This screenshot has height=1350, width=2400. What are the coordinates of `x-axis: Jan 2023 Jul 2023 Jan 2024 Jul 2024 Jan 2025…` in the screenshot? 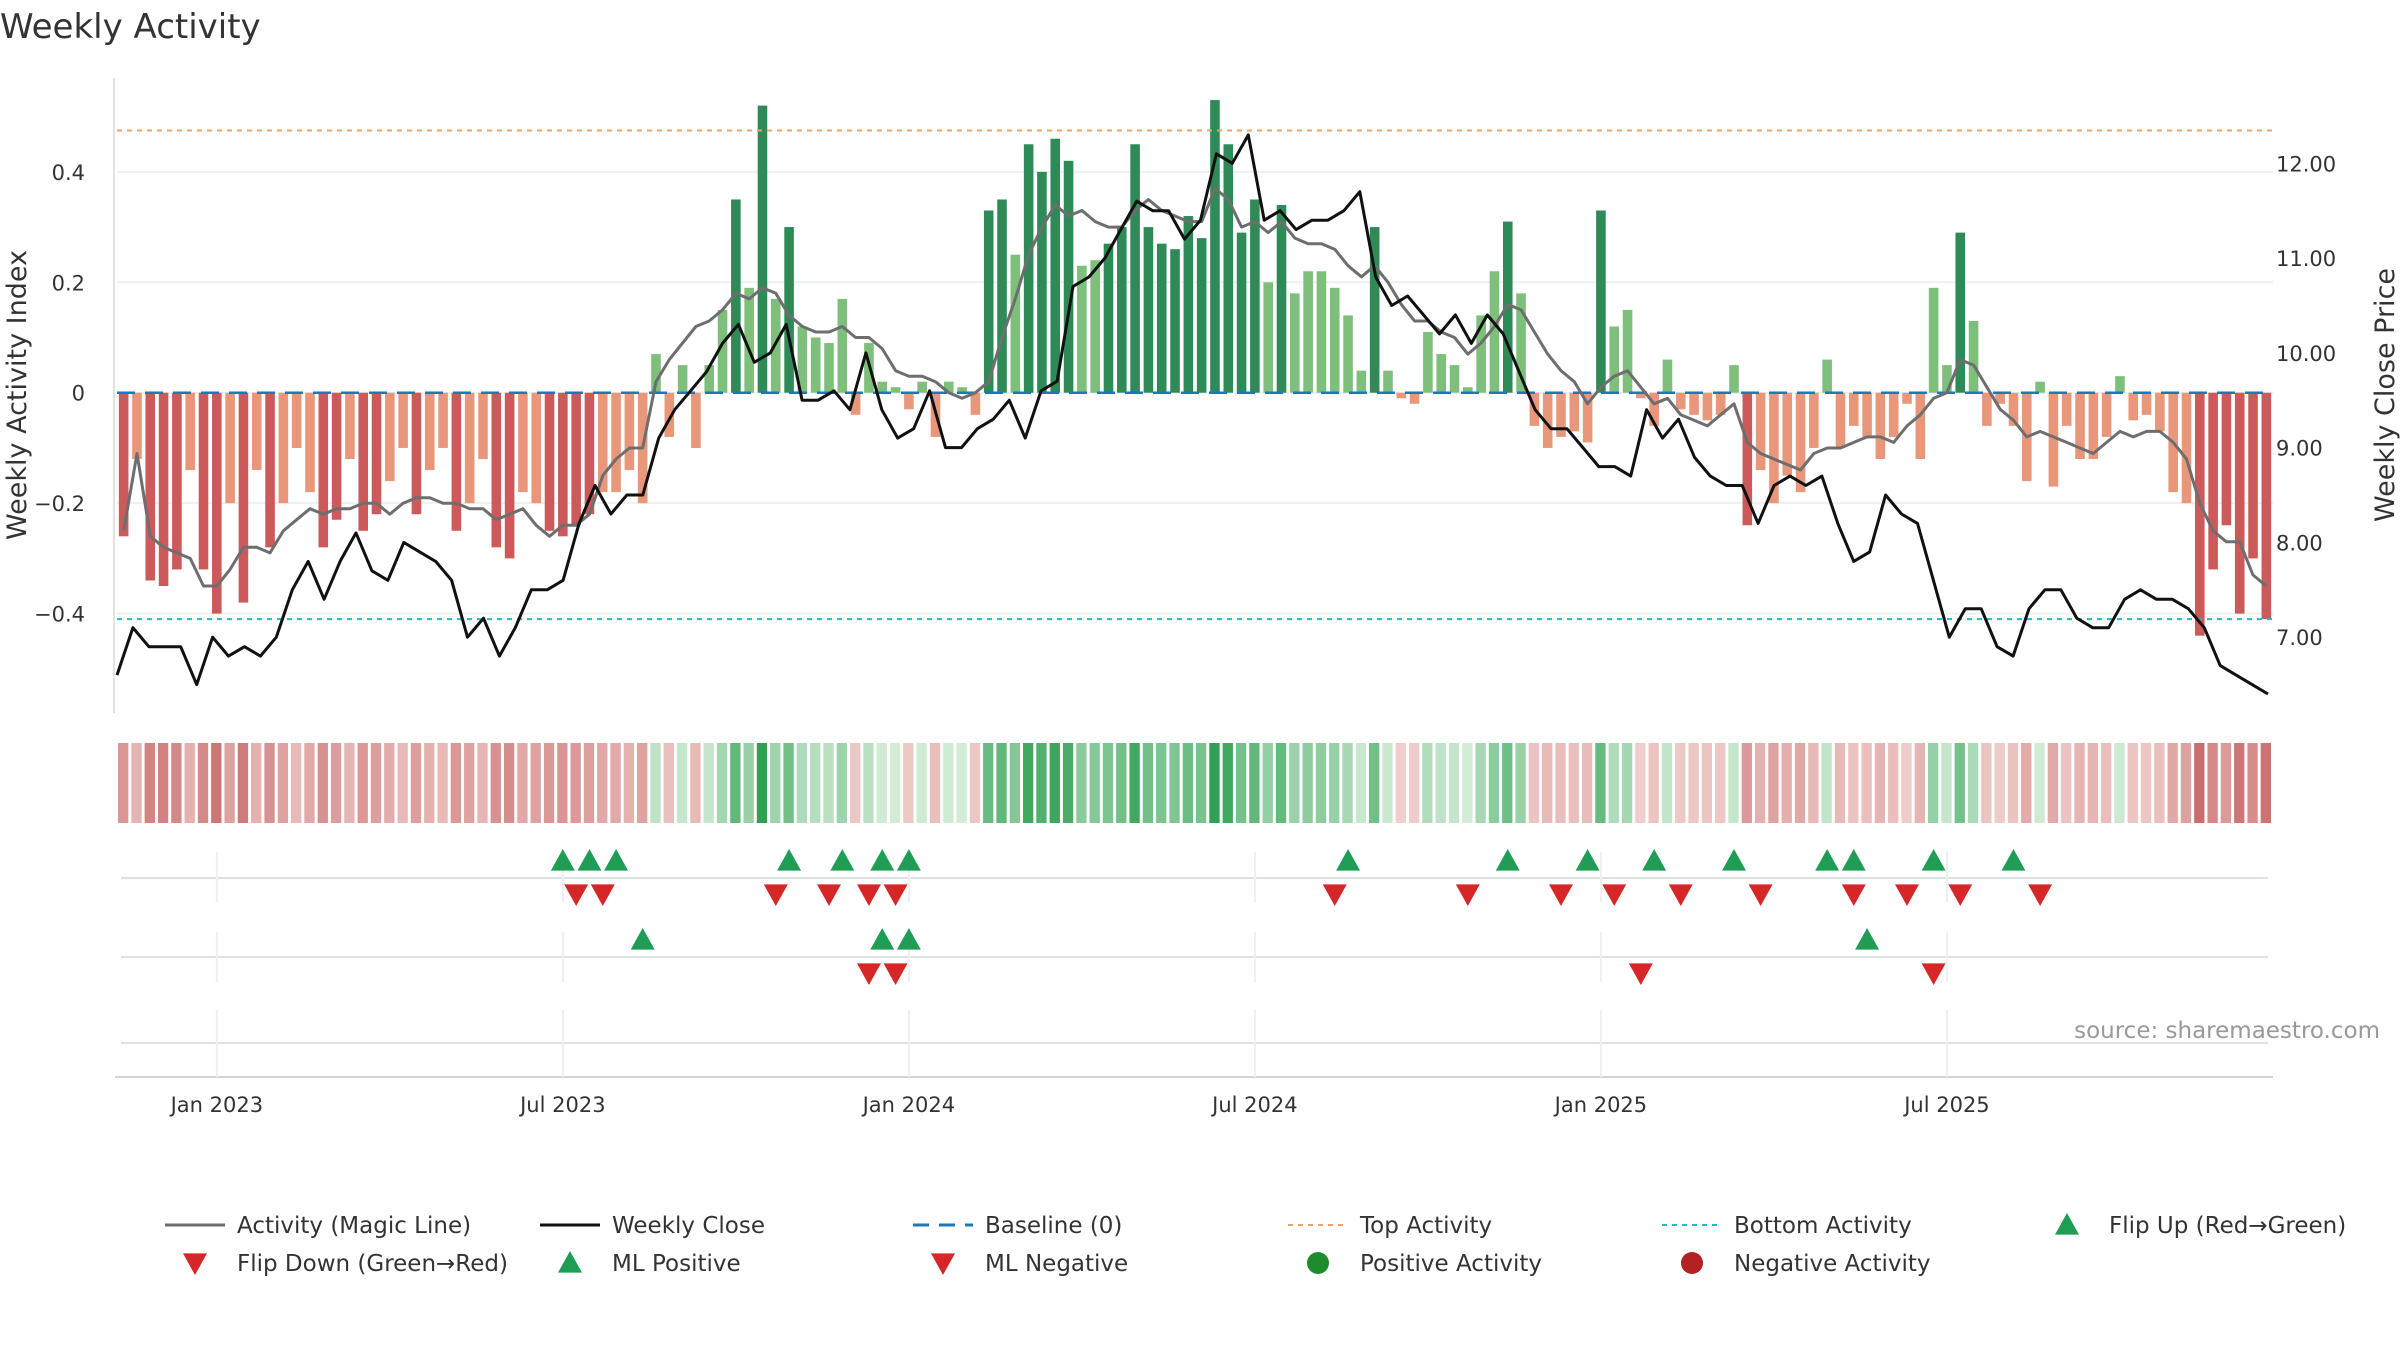 It's located at (1079, 1105).